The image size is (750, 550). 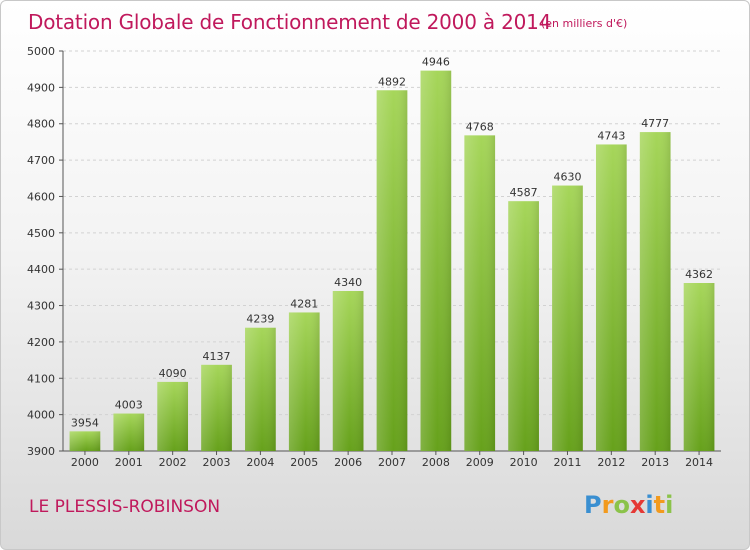 I want to click on y-tick-label: 5000, so click(x=41, y=51).